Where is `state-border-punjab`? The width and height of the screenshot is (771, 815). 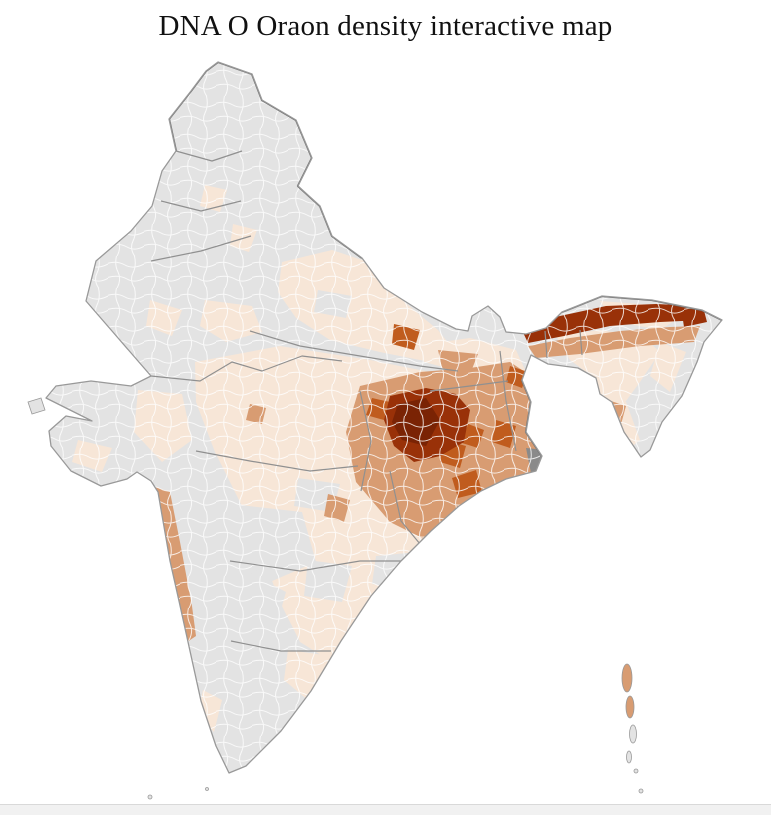 state-border-punjab is located at coordinates (201, 206).